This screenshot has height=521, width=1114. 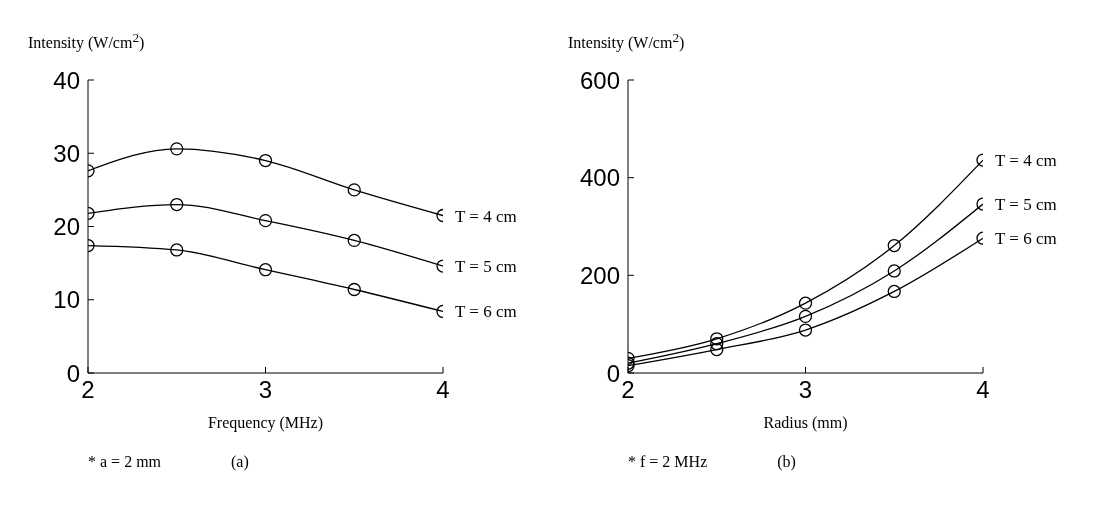 I want to click on y-tick-label: 200, so click(x=599, y=275).